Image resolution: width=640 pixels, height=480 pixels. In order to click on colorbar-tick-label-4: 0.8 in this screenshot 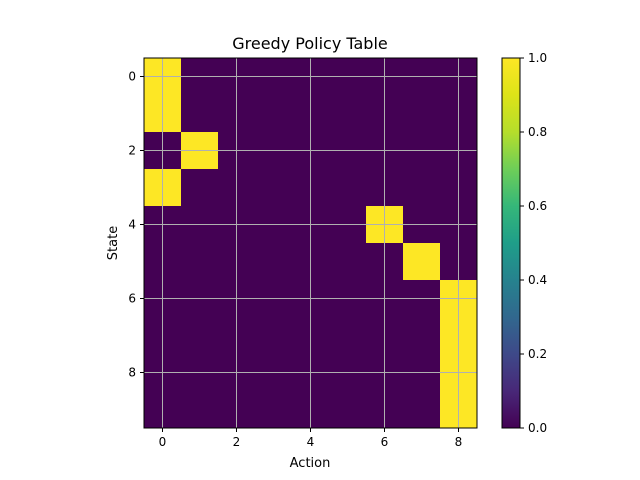, I will do `click(537, 132)`.